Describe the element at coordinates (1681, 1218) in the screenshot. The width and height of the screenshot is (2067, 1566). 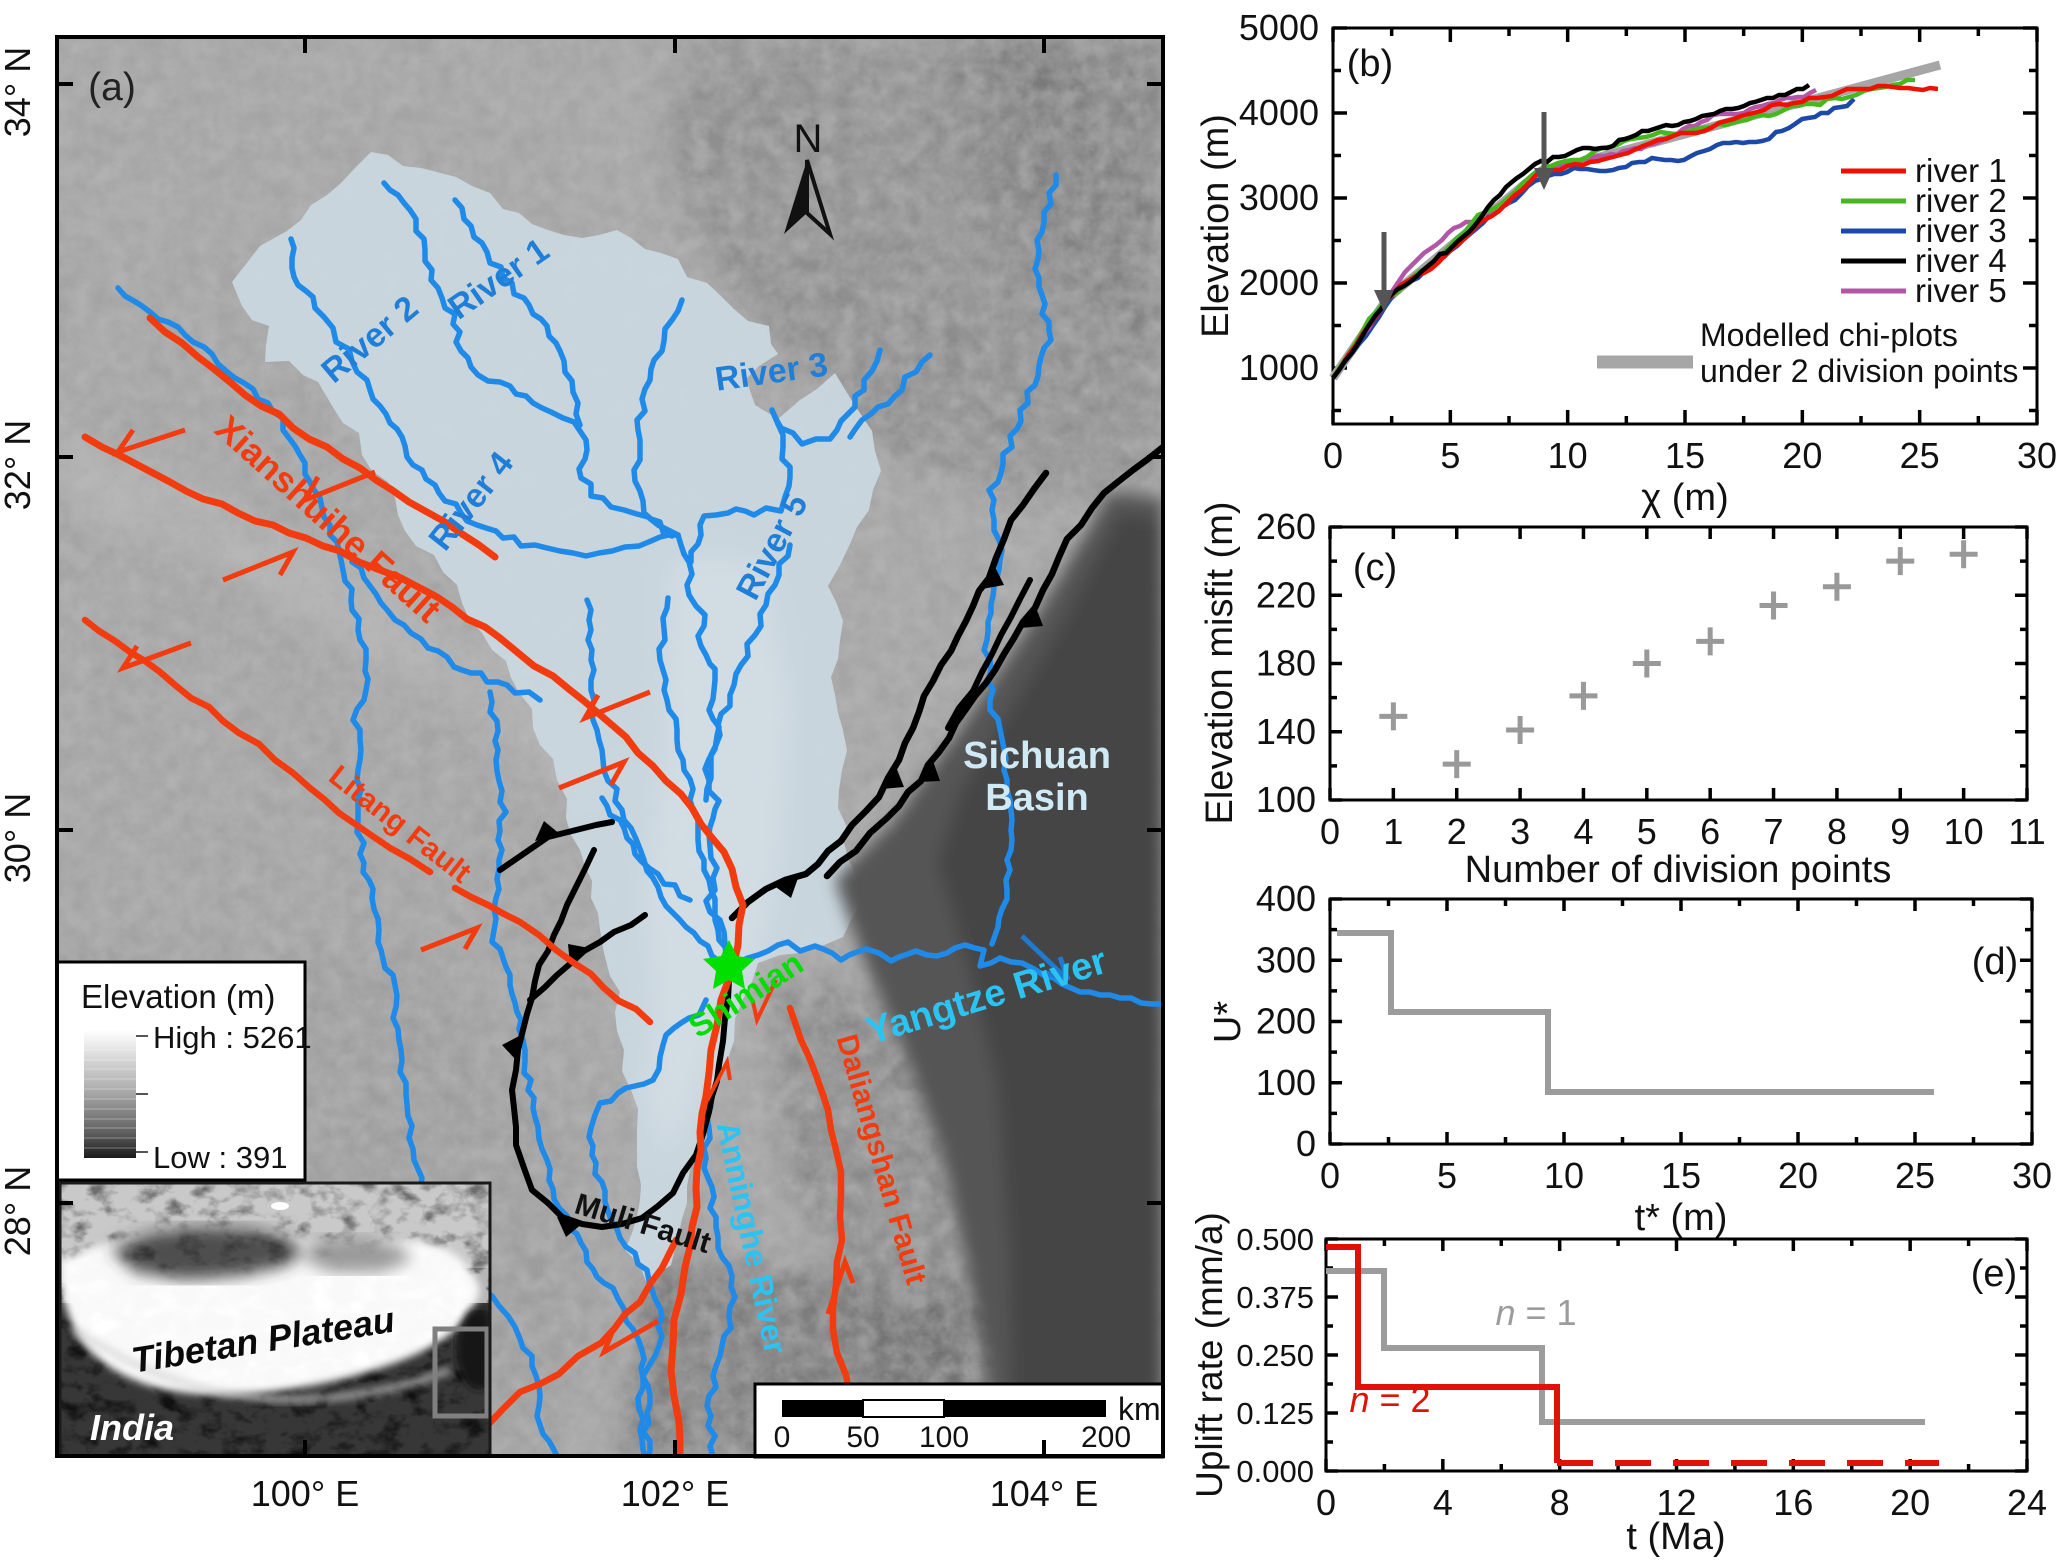
I see `svg-text: t* (m)` at that location.